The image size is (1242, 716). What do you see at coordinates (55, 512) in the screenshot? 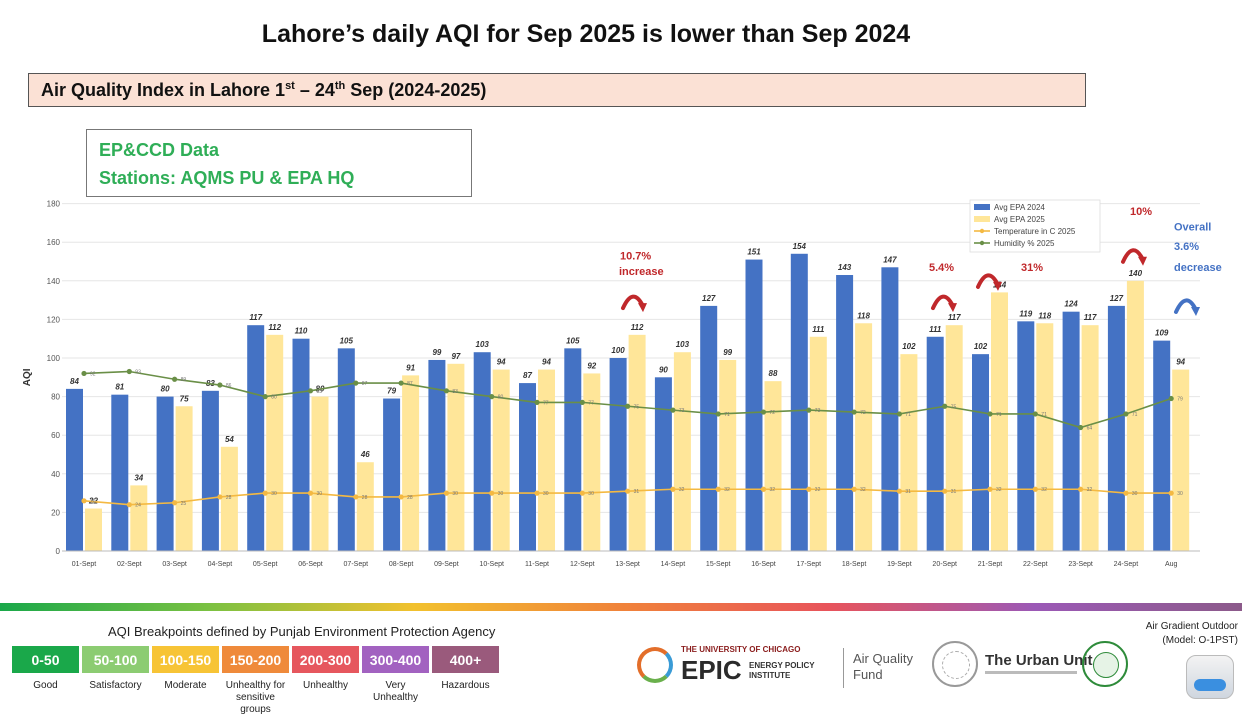
I see `y-tick-label: 20` at bounding box center [55, 512].